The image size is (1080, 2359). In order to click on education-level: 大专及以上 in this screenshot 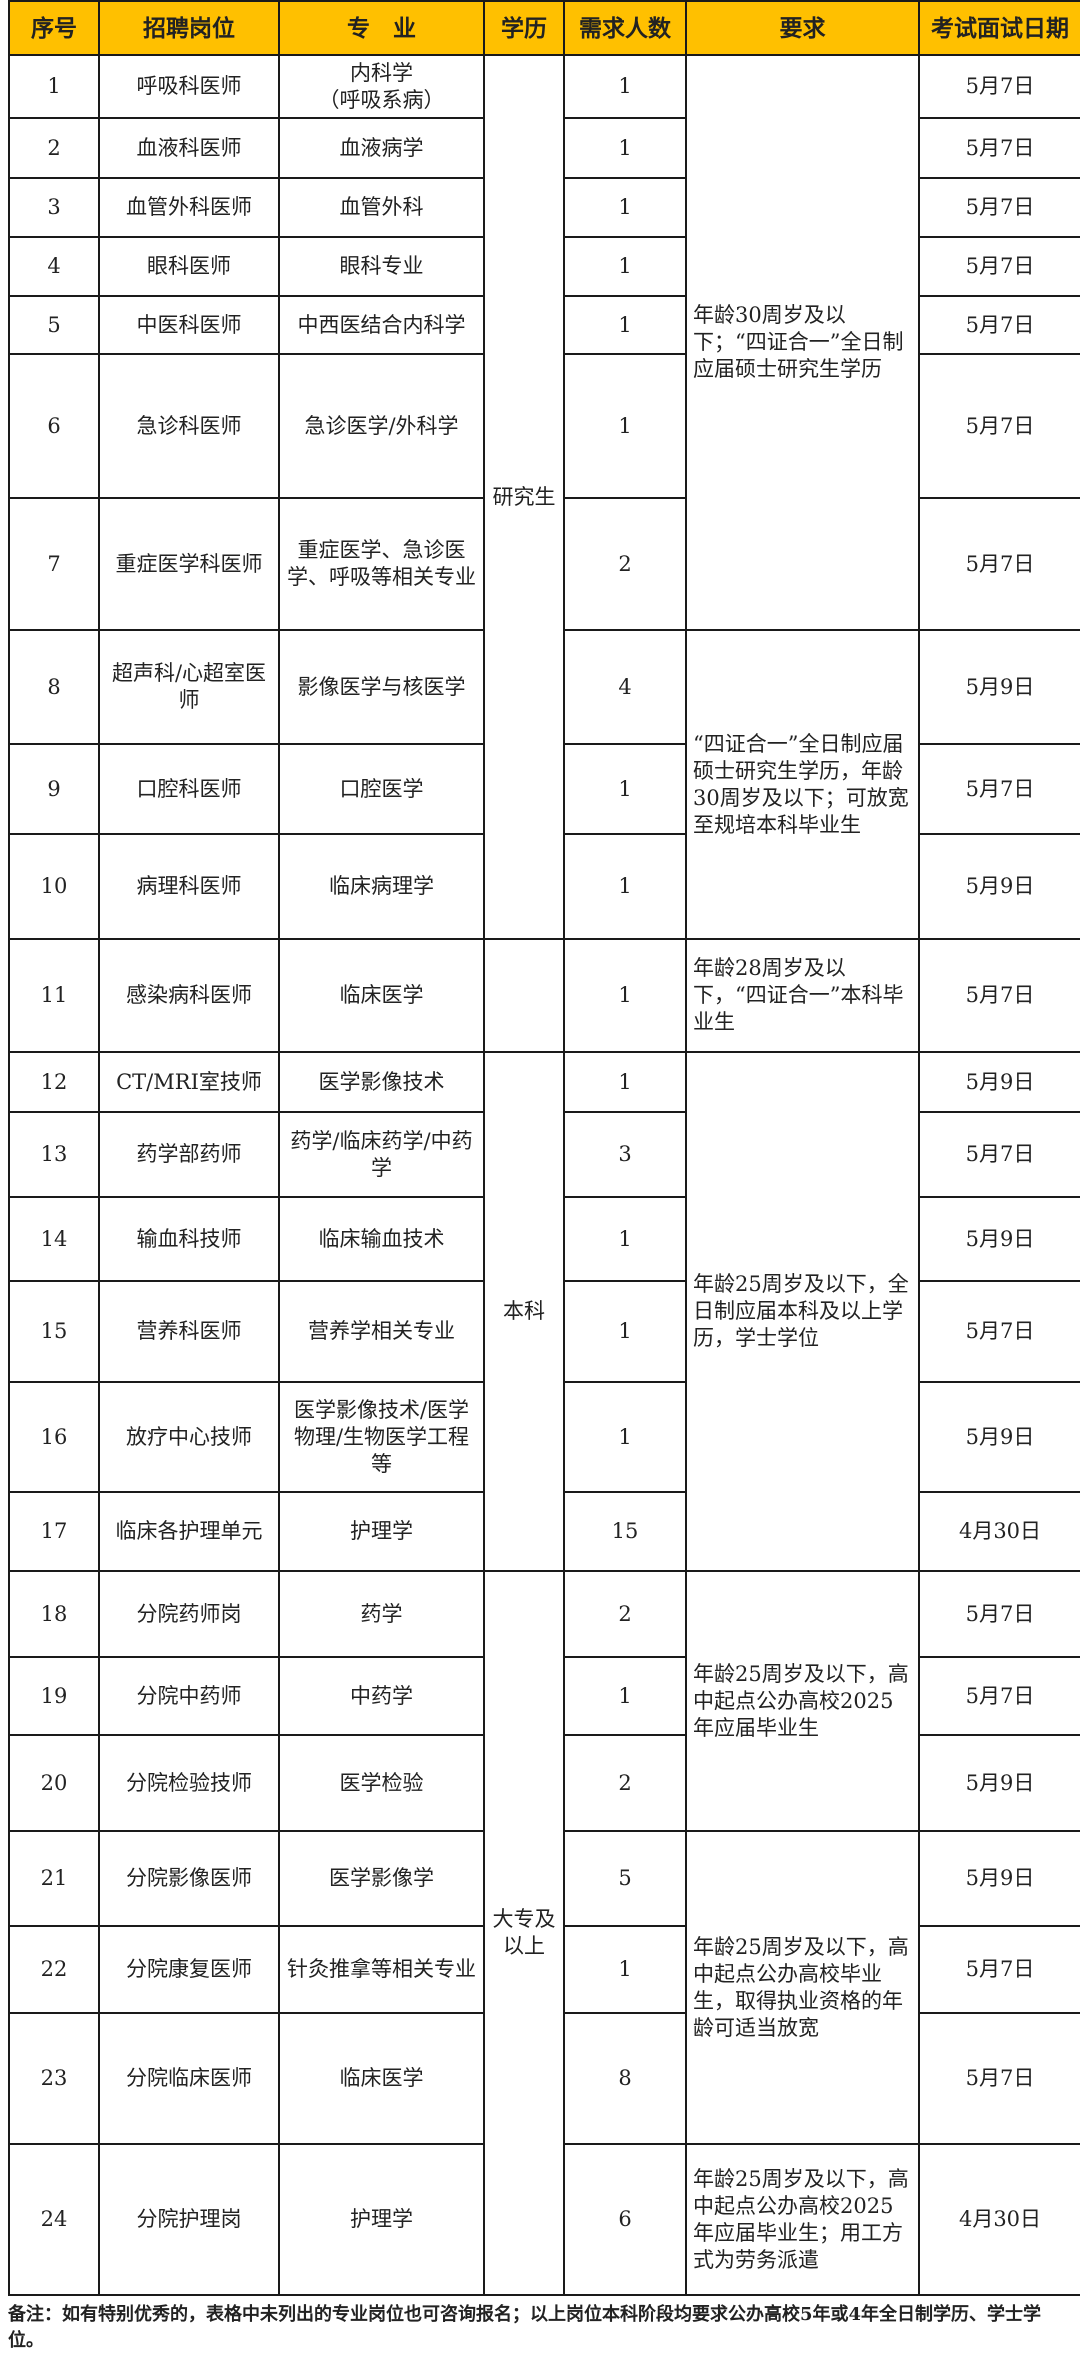, I will do `click(524, 1933)`.